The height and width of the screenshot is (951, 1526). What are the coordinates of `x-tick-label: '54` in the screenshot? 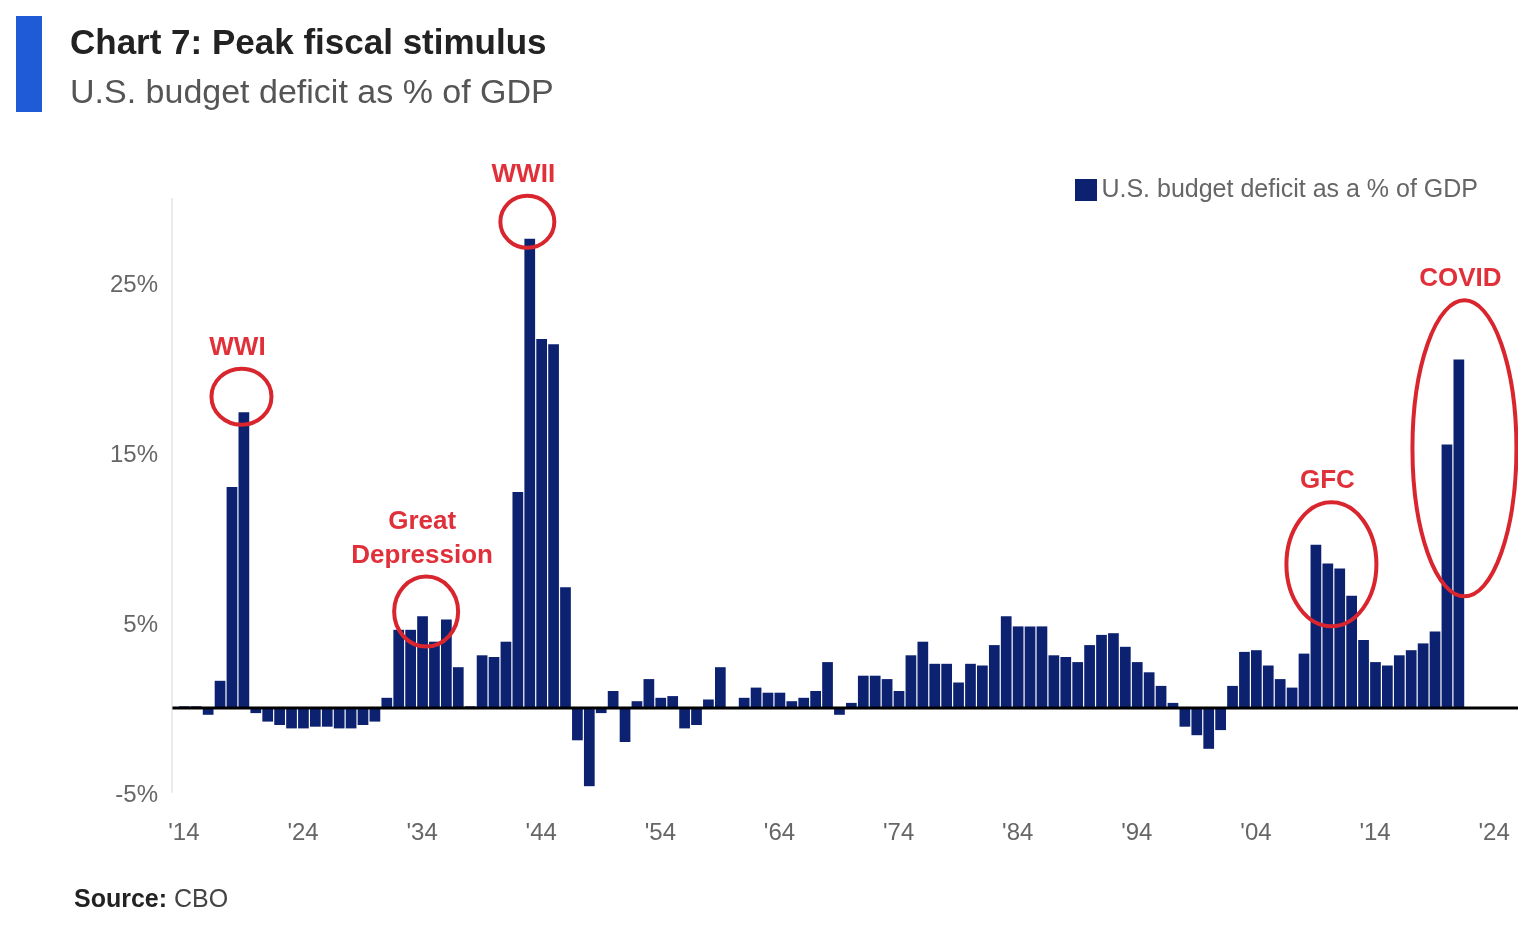 It's located at (660, 832).